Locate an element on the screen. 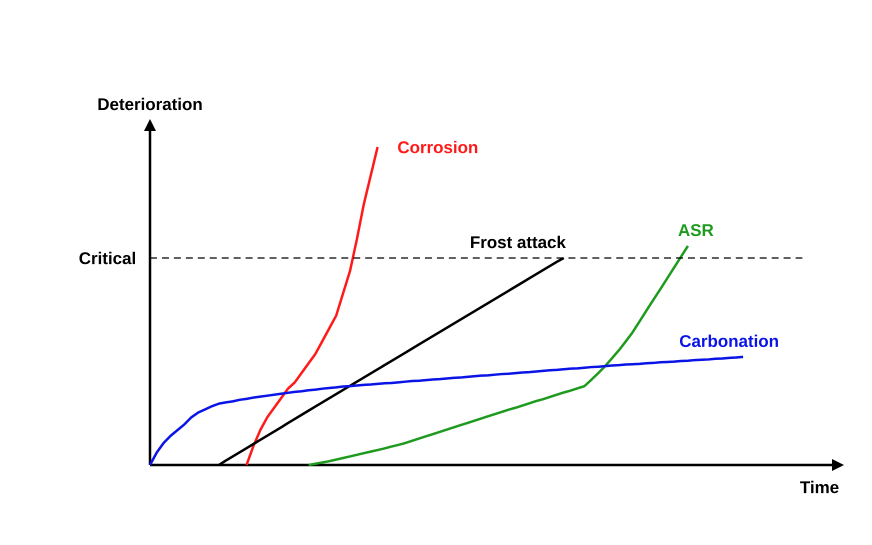  x-axis-title: Time is located at coordinates (819, 487).